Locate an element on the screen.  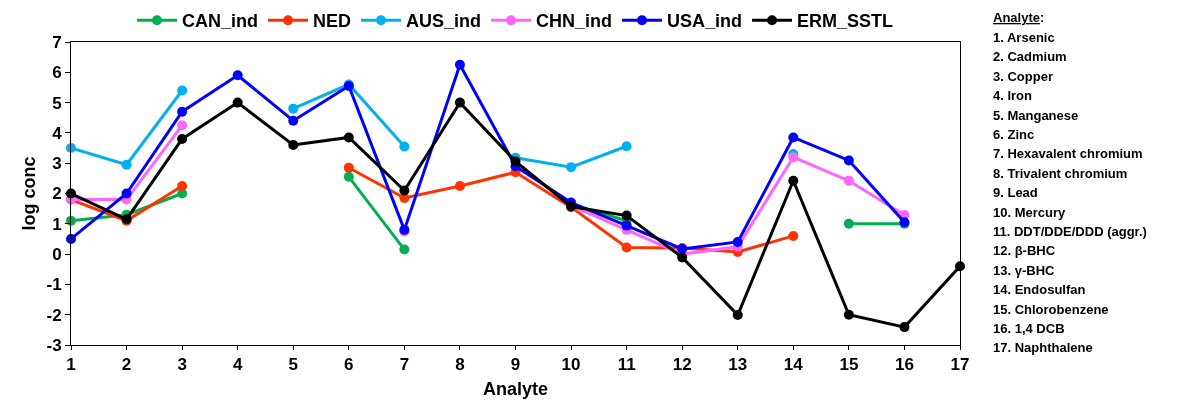
text: 5. Manganese is located at coordinates (1036, 115).